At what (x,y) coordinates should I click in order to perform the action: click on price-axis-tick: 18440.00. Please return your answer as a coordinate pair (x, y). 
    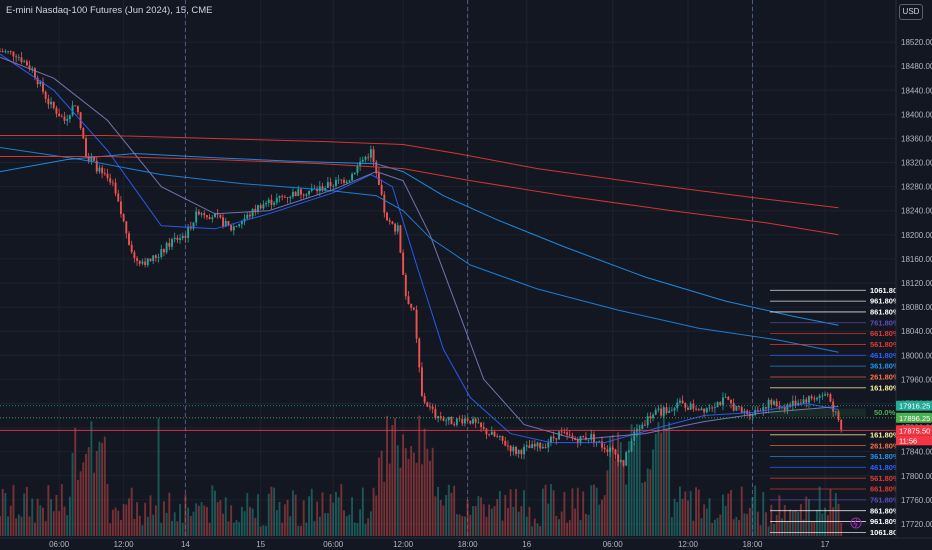
    Looking at the image, I should click on (916, 90).